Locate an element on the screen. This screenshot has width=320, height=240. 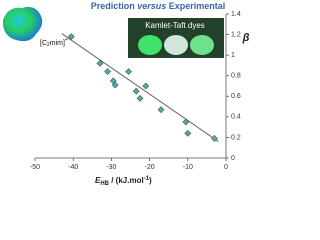
y-tick-label: 0.4 is located at coordinates (236, 117).